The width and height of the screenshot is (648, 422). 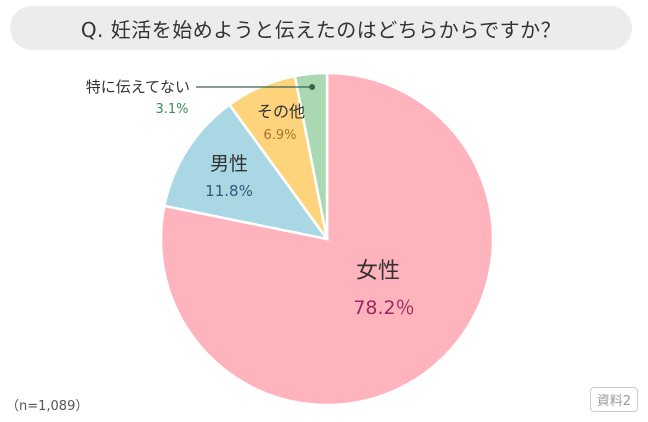 I want to click on chart-title: Q. 妊活を始めようと伝えたのはどちらからですか？, so click(x=321, y=29).